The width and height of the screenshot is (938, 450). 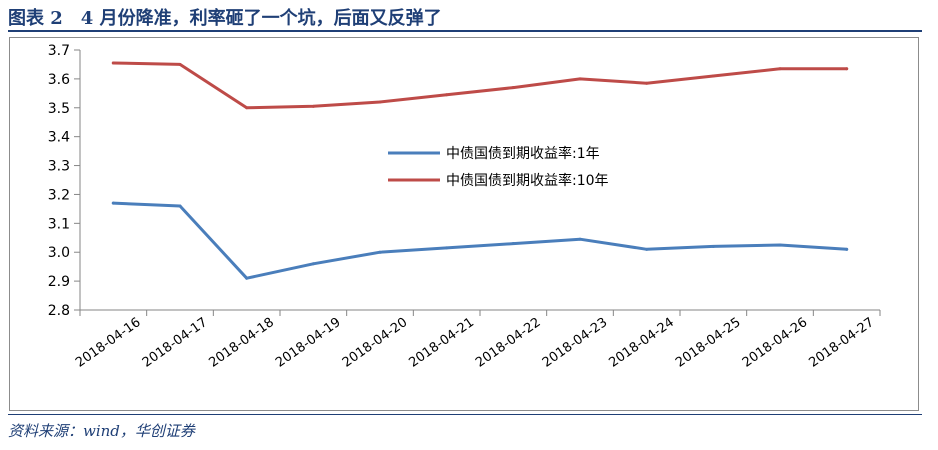 What do you see at coordinates (64, 181) in the screenshot?
I see `y-axis: 2.8 2.9 3.0 3.1 3.2 3.3 3.4 3.5 3.6 3.7` at bounding box center [64, 181].